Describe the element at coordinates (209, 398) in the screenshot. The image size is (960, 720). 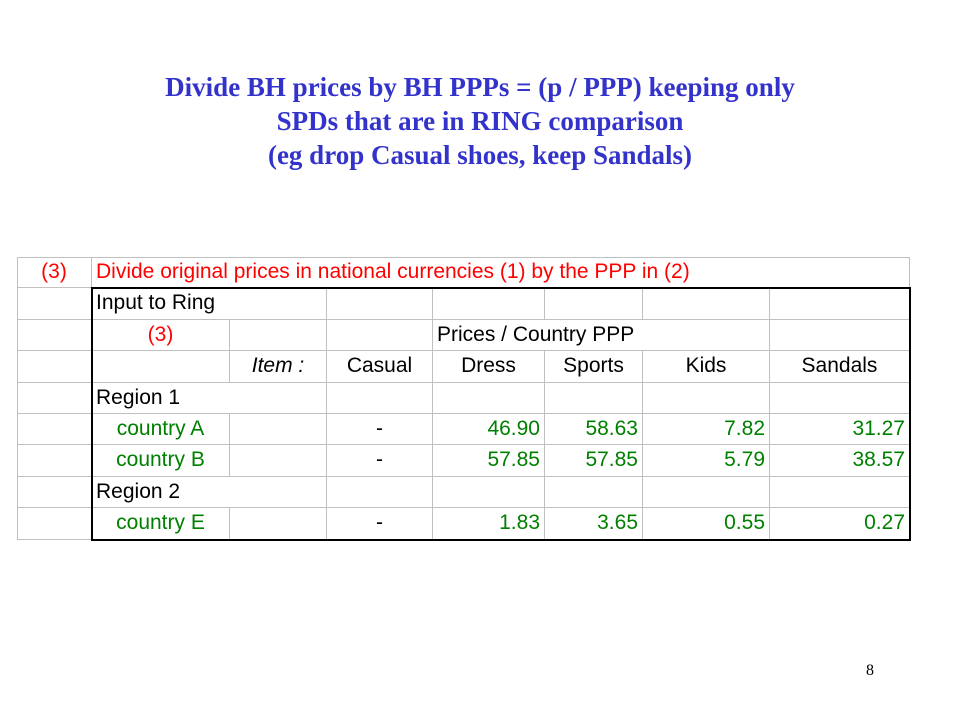
I see `region-label: Region 1` at that location.